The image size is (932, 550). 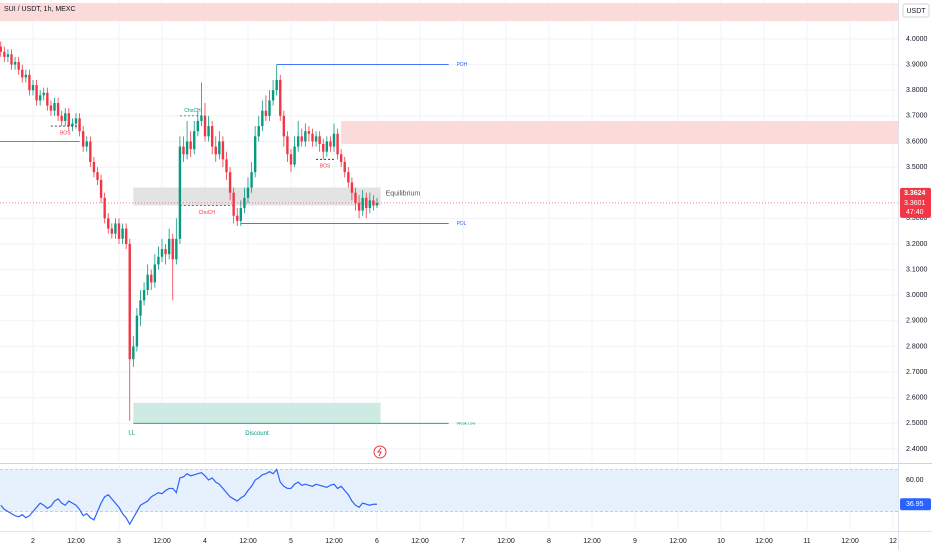 I want to click on x-tick-label: 10, so click(x=721, y=541).